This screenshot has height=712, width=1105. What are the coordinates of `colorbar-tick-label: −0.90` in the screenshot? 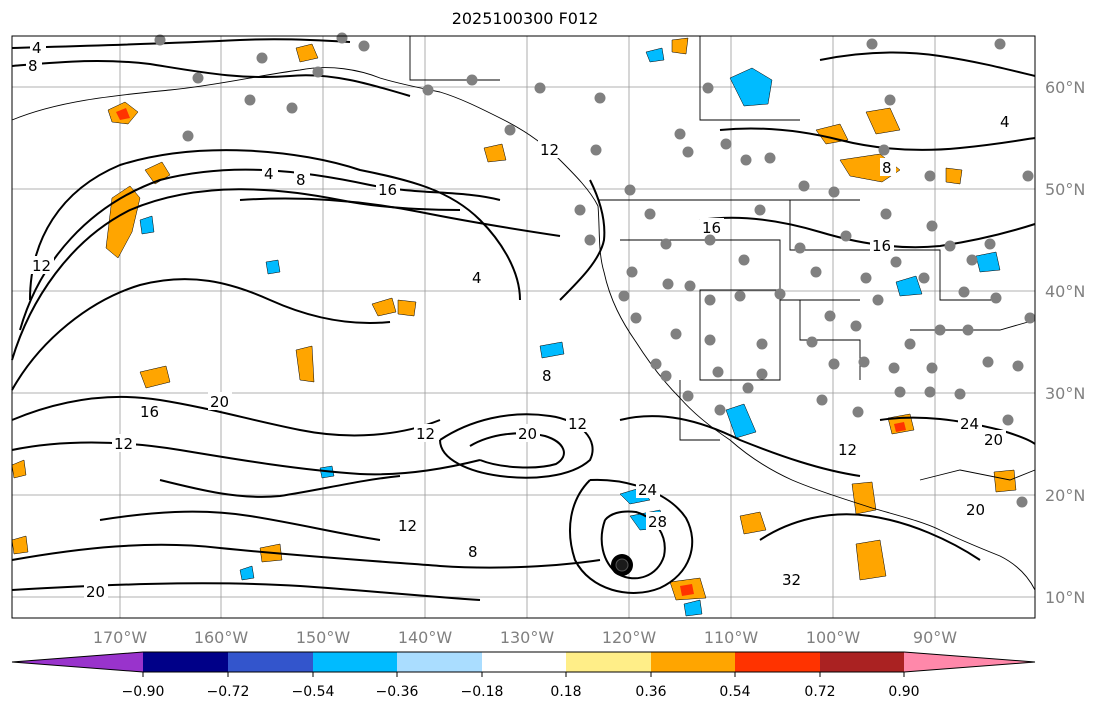 It's located at (143, 692).